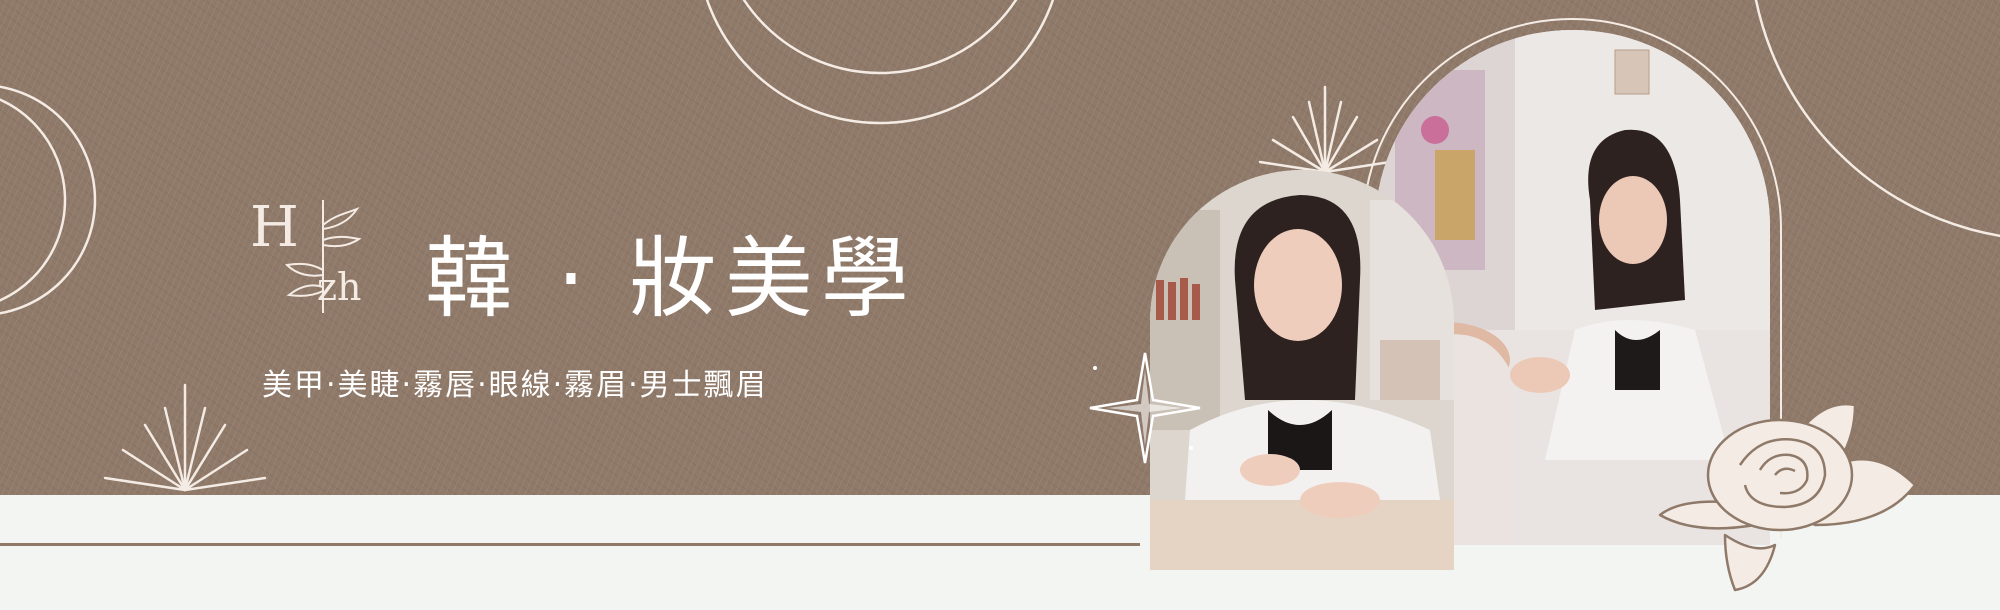 Image resolution: width=2000 pixels, height=610 pixels. I want to click on leaf-branch-icon, so click(323, 256).